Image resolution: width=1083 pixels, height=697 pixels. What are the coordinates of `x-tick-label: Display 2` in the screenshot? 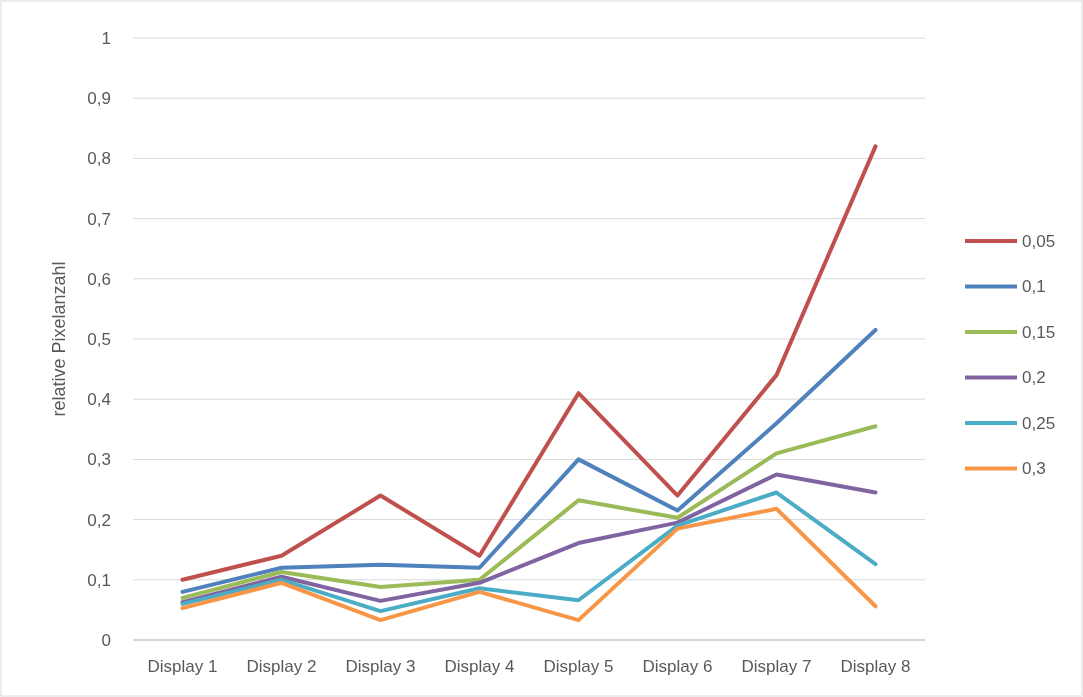 It's located at (281, 666).